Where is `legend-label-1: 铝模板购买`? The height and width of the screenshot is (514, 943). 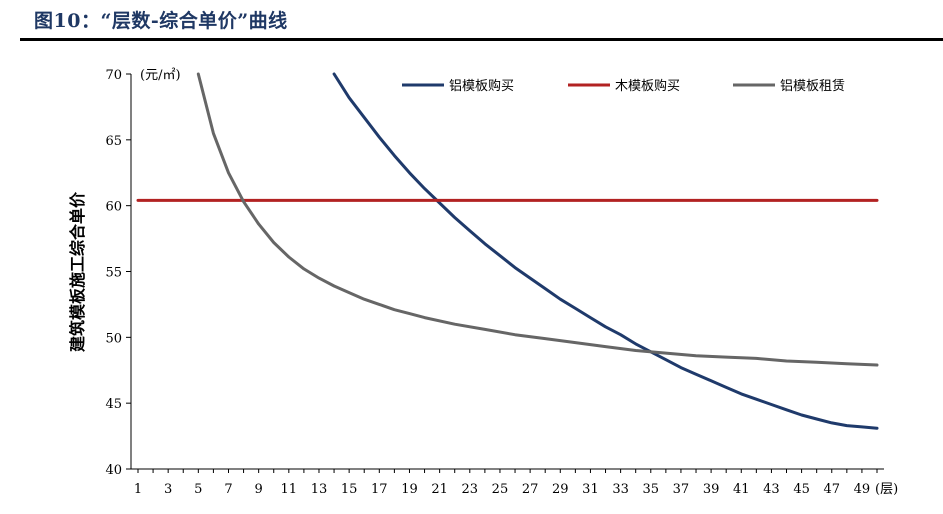
legend-label-1: 铝模板购买 is located at coordinates (481, 86).